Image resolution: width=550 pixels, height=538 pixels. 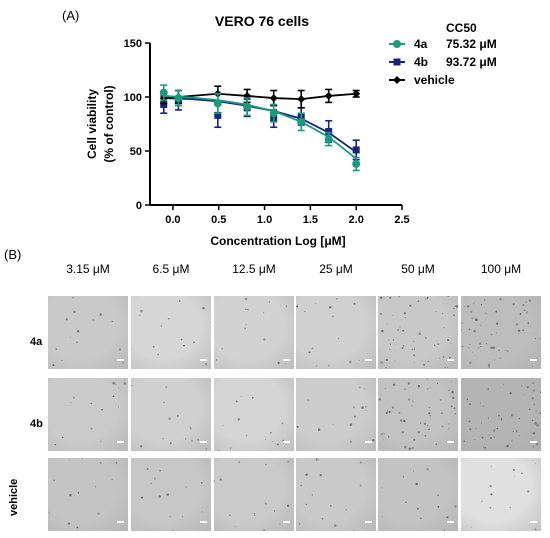 What do you see at coordinates (137, 125) in the screenshot?
I see `y-axis-ticks: 0 50 100 150` at bounding box center [137, 125].